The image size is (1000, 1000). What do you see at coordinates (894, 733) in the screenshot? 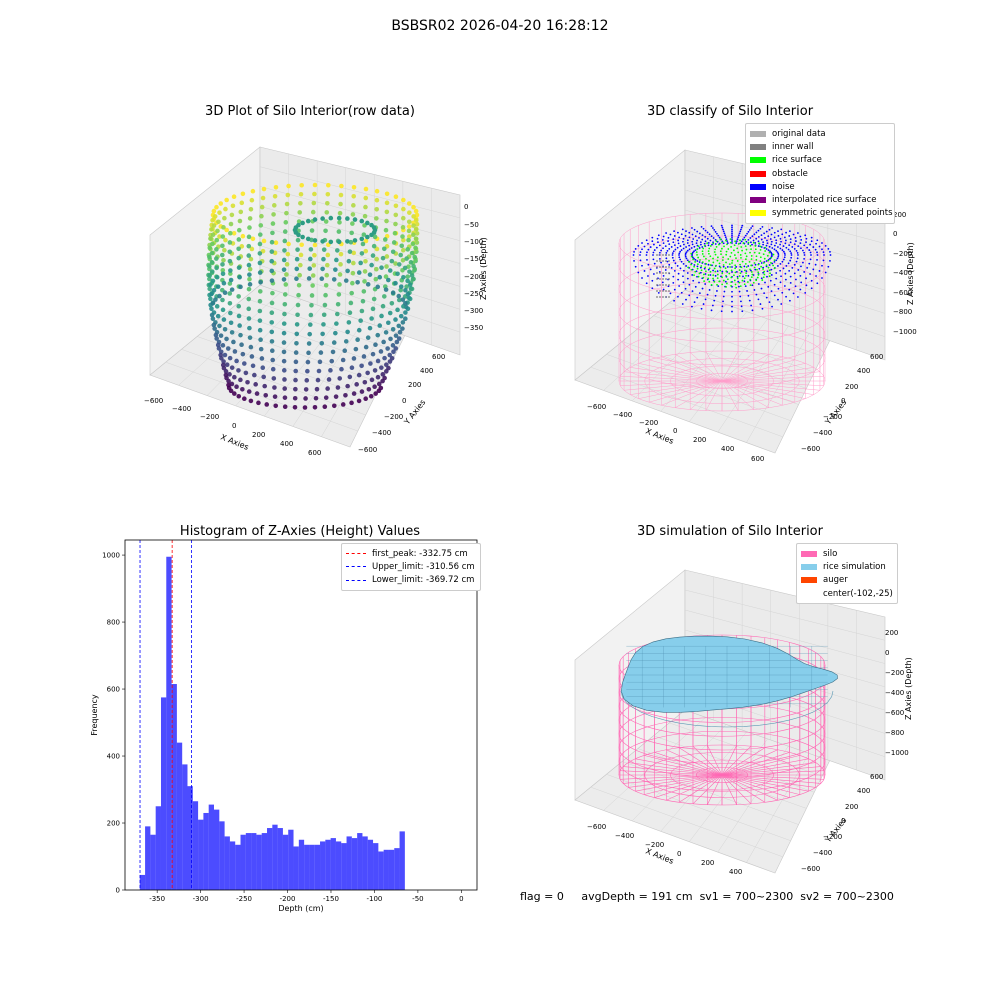
I see `z-tick: −800` at bounding box center [894, 733].